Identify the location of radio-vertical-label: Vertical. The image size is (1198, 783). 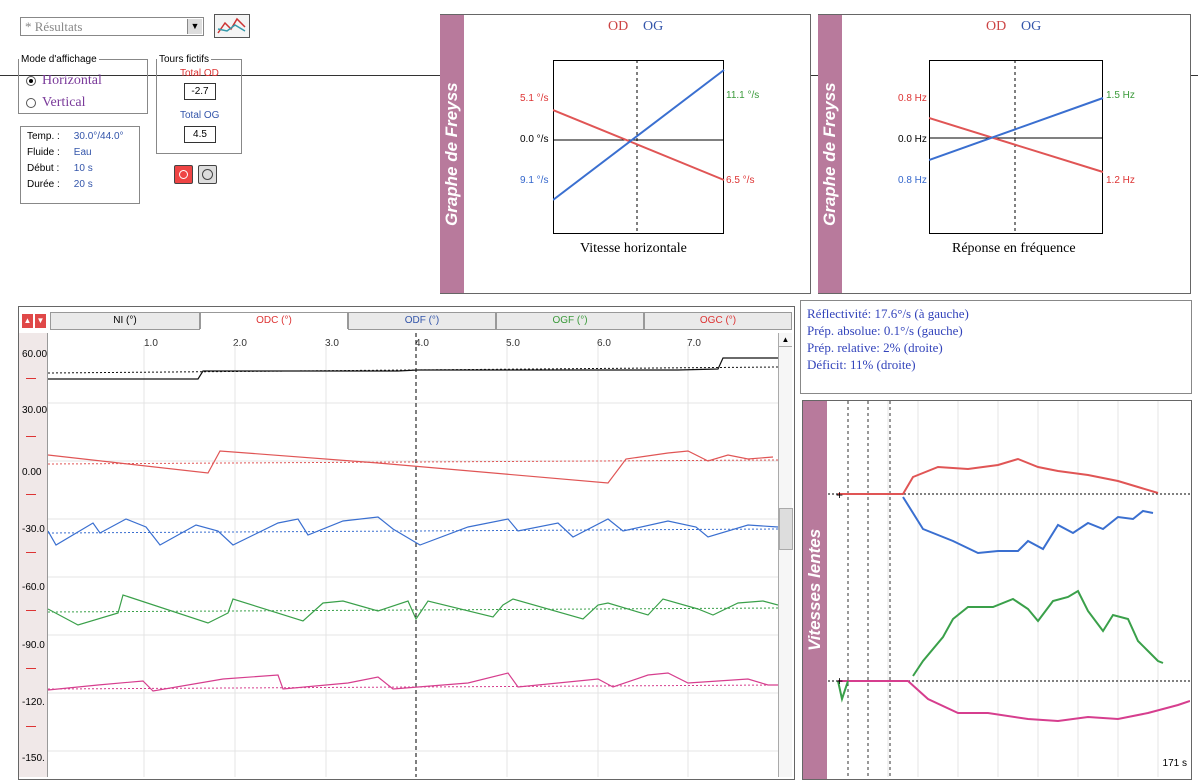
(64, 102).